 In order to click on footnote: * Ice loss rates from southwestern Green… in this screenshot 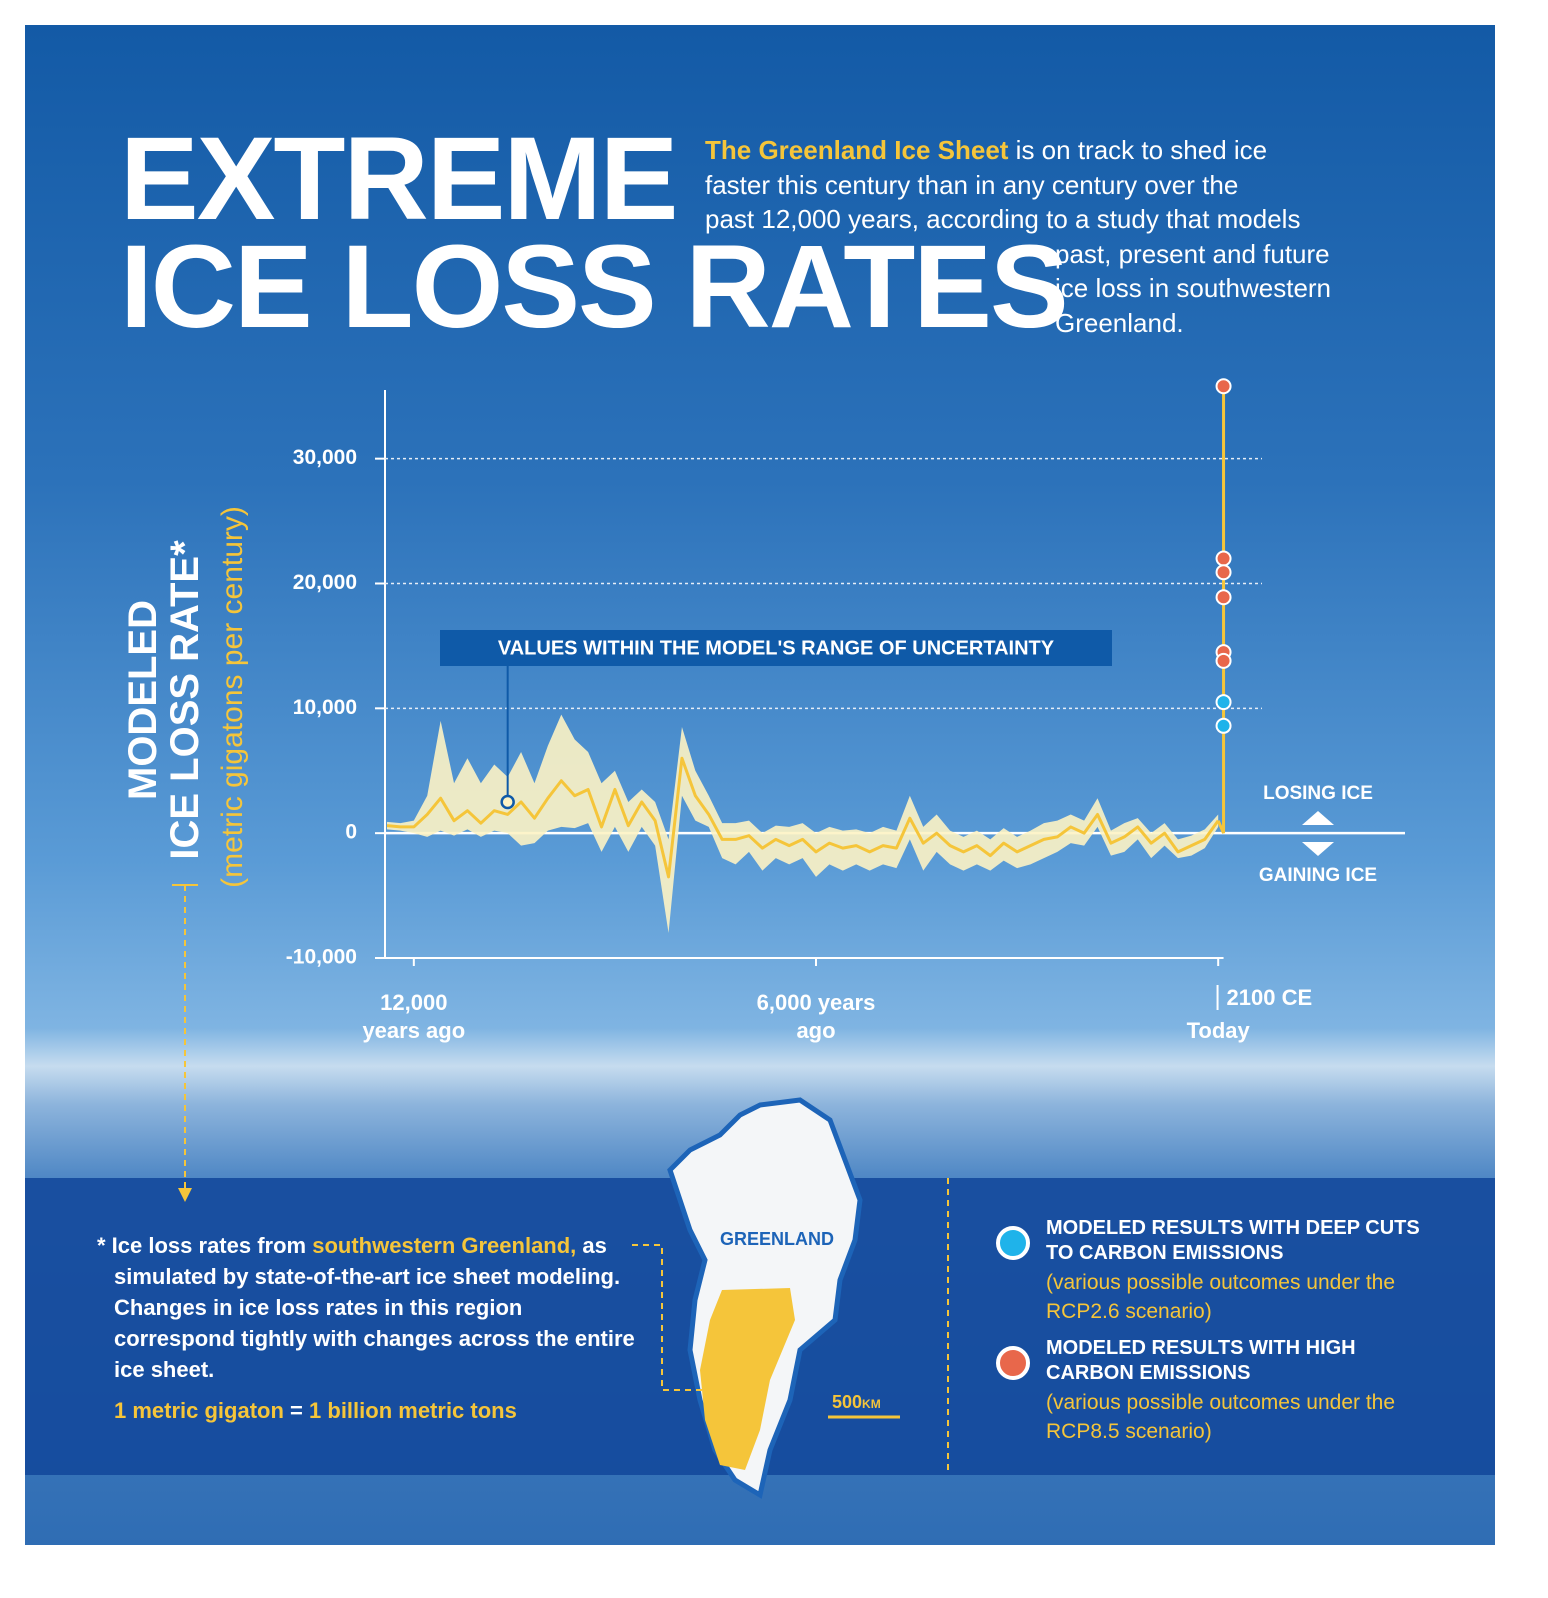, I will do `click(373, 1307)`.